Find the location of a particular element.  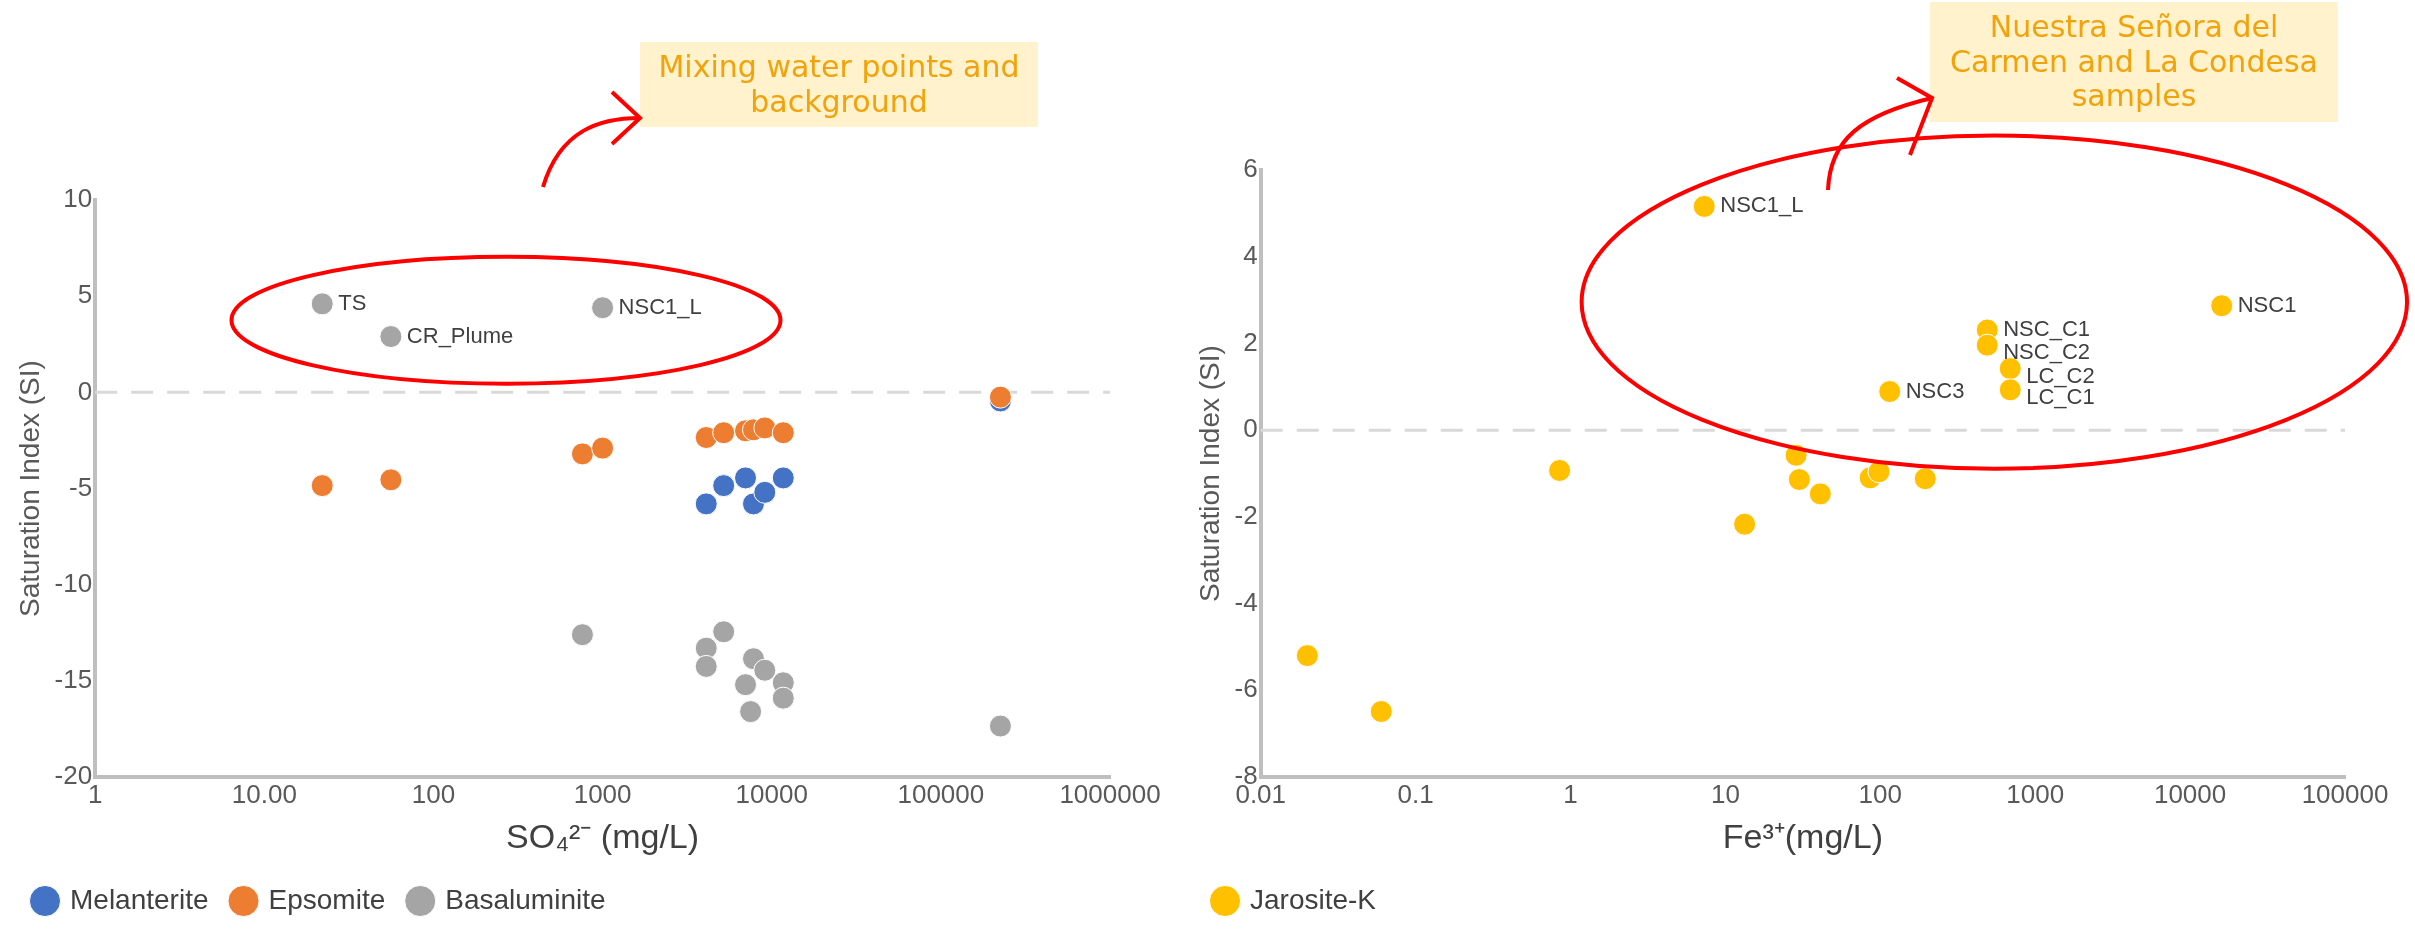

y-tick-label: 4 is located at coordinates (1250, 254).